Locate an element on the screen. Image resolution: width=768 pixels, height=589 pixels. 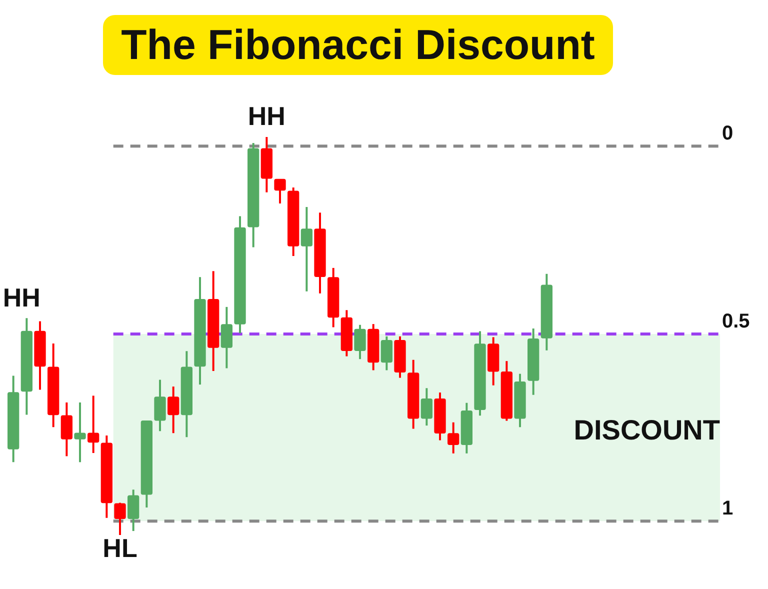
chart-title: The Fibonacci Discount is located at coordinates (358, 45).